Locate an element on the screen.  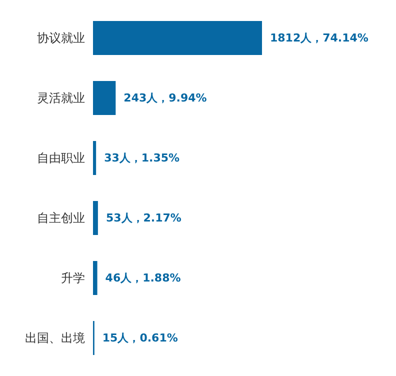
data-label: 15人，0.61% is located at coordinates (140, 338).